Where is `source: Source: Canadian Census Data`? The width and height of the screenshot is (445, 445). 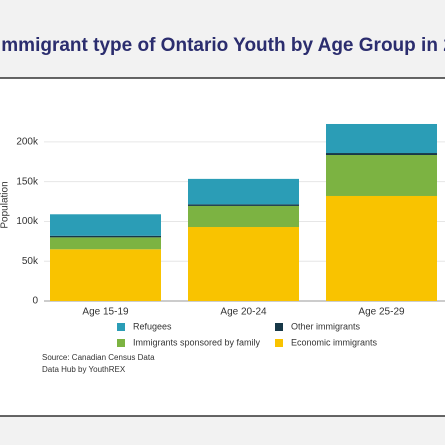
source: Source: Canadian Census Data is located at coordinates (98, 357).